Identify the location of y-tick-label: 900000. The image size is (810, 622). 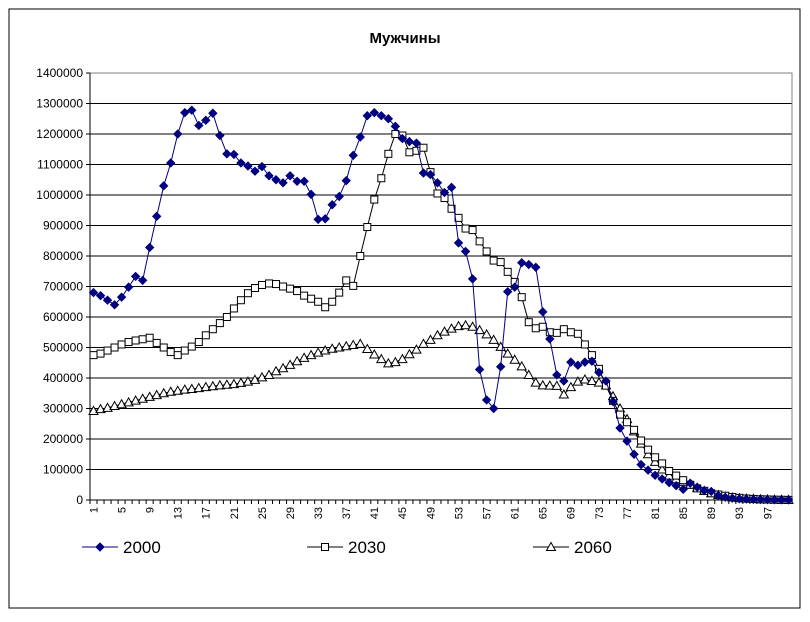
(63, 226).